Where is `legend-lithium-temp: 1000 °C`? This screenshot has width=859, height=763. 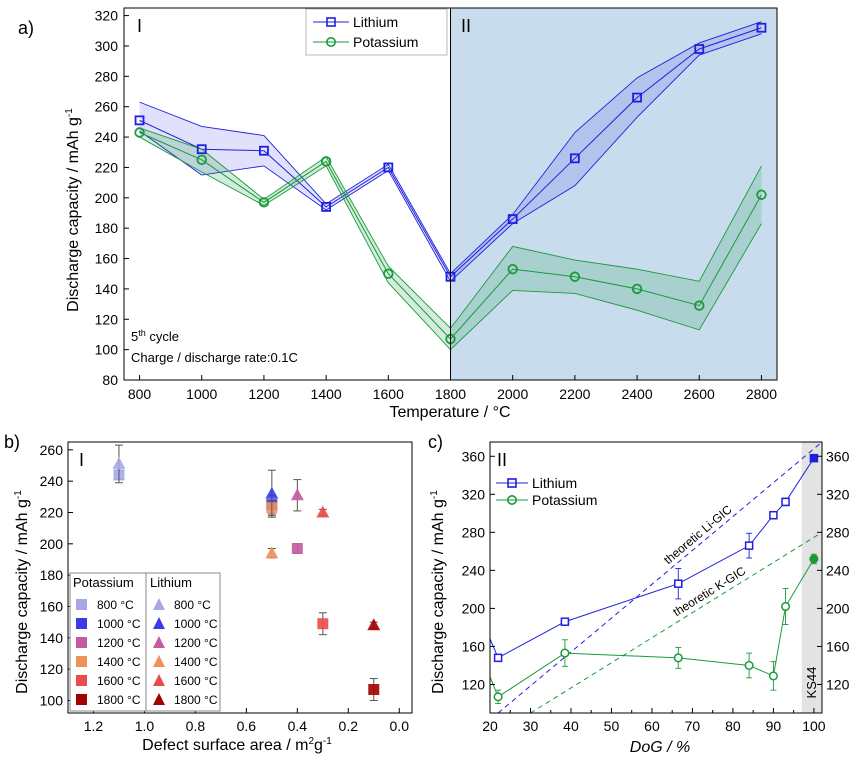
legend-lithium-temp: 1000 °C is located at coordinates (196, 624).